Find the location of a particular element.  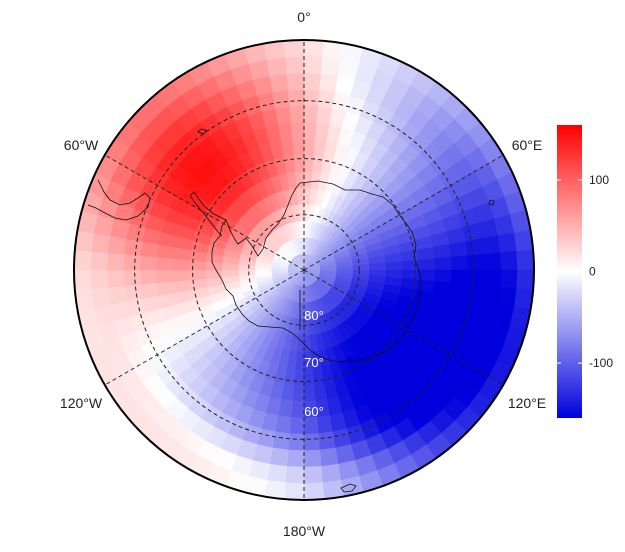

colorbar-tick-label: -100 is located at coordinates (601, 363).